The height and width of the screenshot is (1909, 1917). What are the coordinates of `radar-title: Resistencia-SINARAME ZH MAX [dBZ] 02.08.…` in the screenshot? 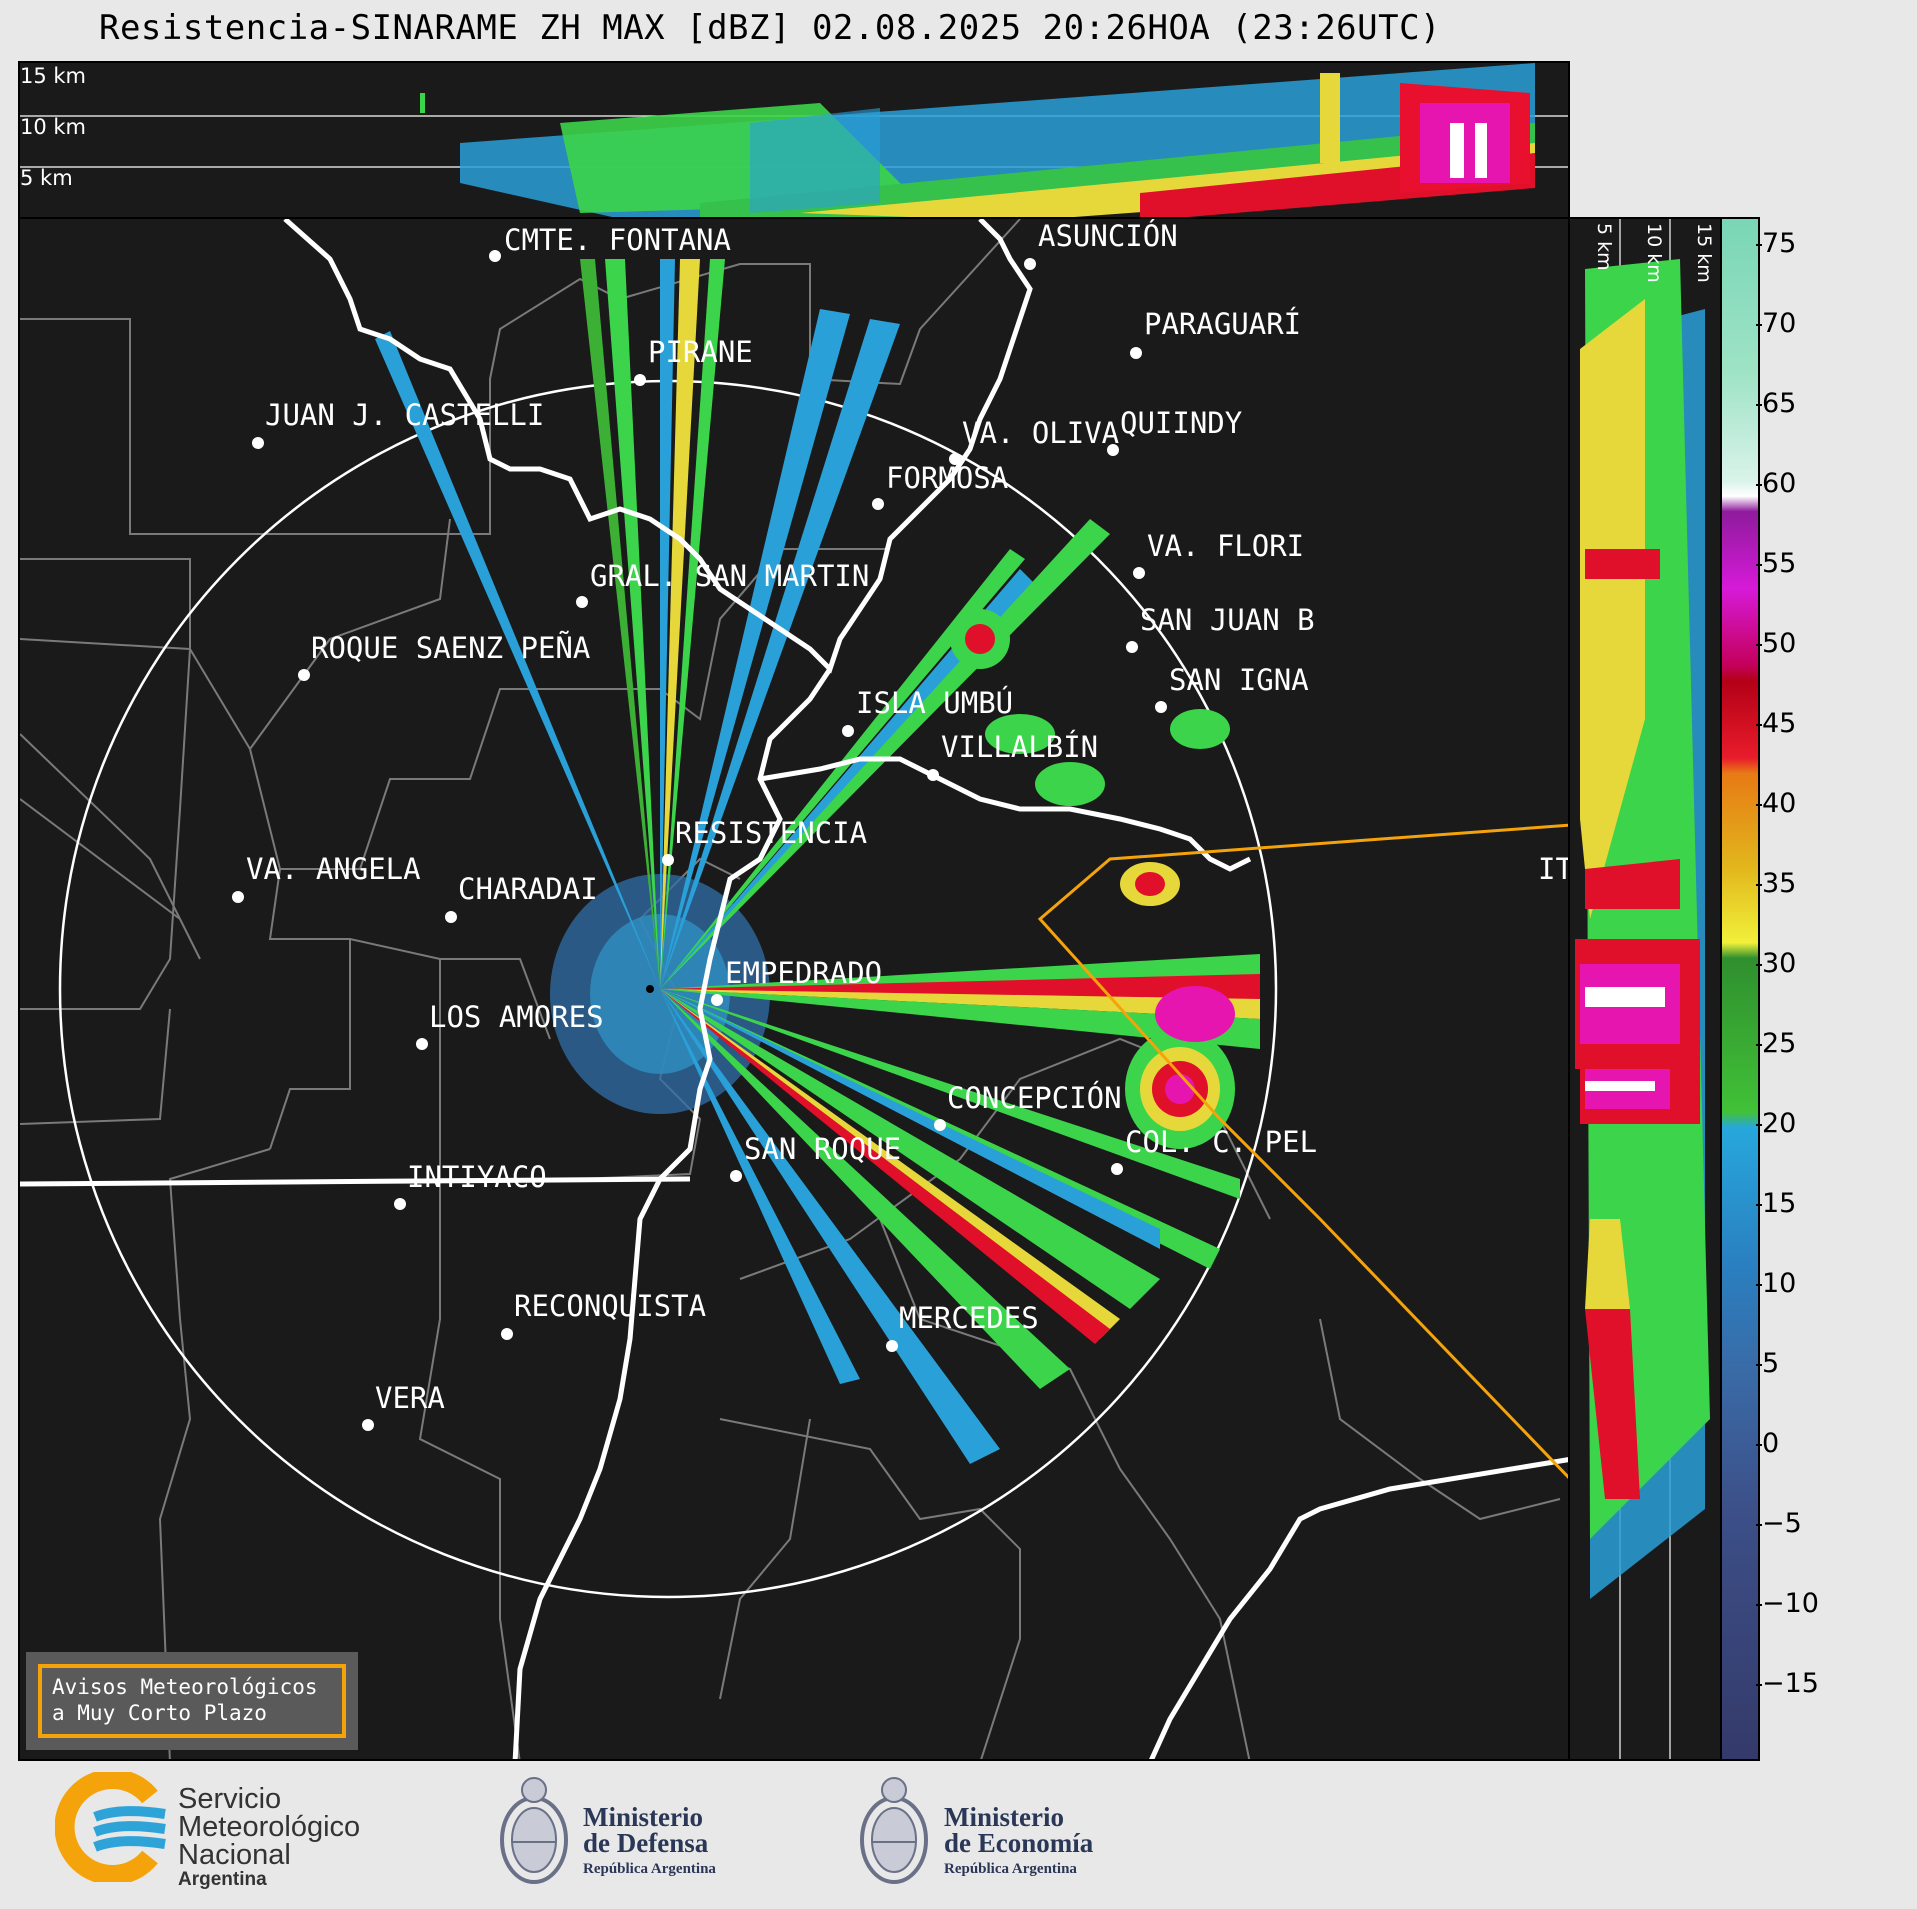 It's located at (770, 28).